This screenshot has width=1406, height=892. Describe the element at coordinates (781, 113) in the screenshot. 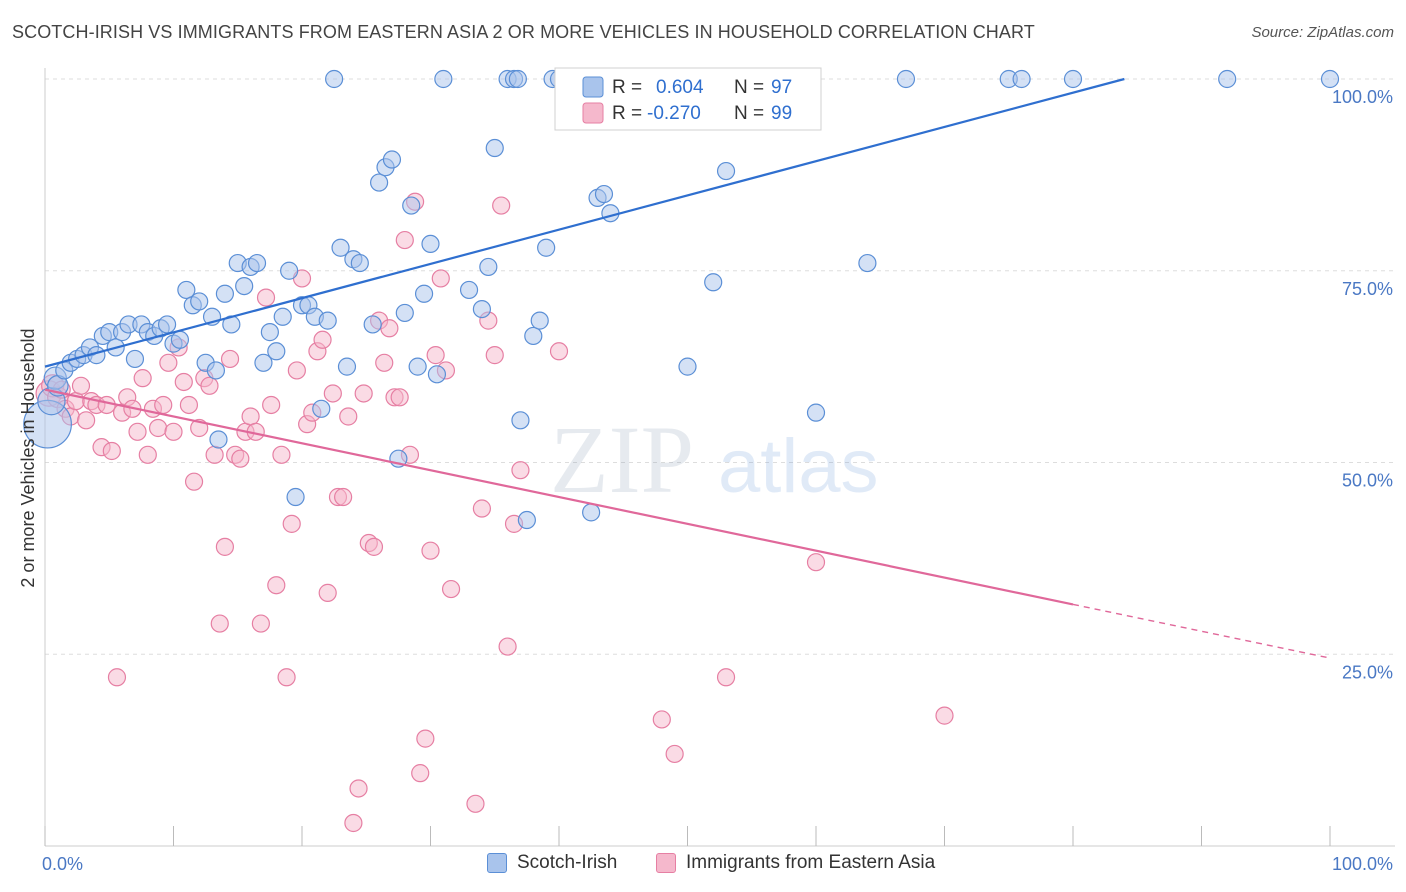

I see `legend-n-value-2: 99` at that location.